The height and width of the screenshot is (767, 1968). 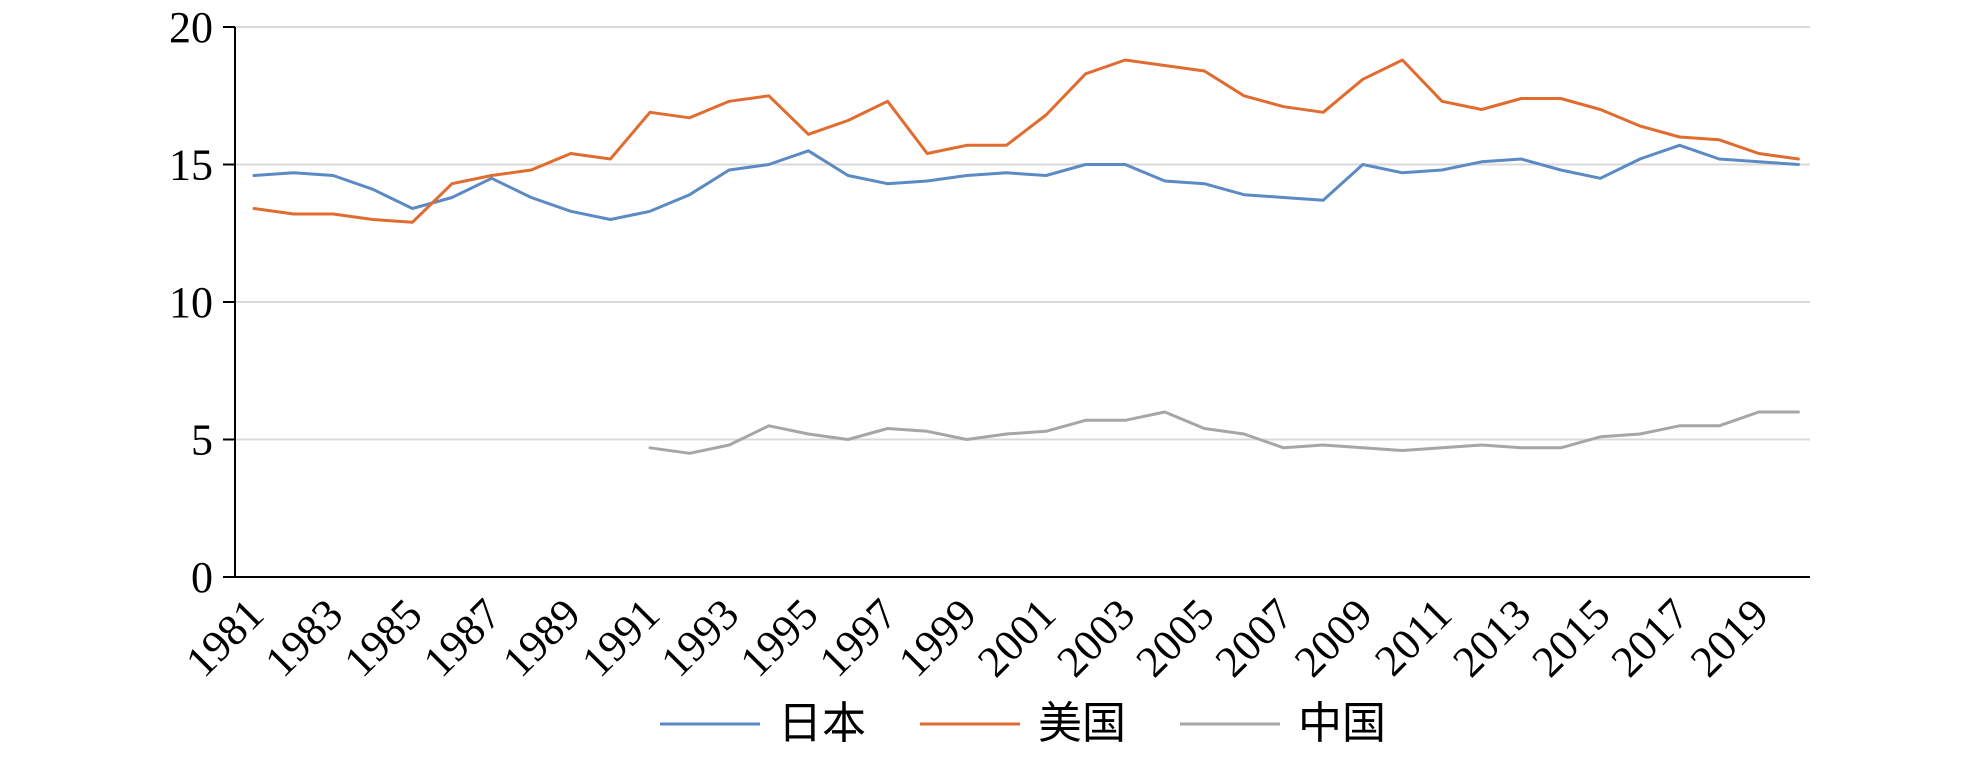 I want to click on x-tick-label-1991: 1991, so click(x=620, y=637).